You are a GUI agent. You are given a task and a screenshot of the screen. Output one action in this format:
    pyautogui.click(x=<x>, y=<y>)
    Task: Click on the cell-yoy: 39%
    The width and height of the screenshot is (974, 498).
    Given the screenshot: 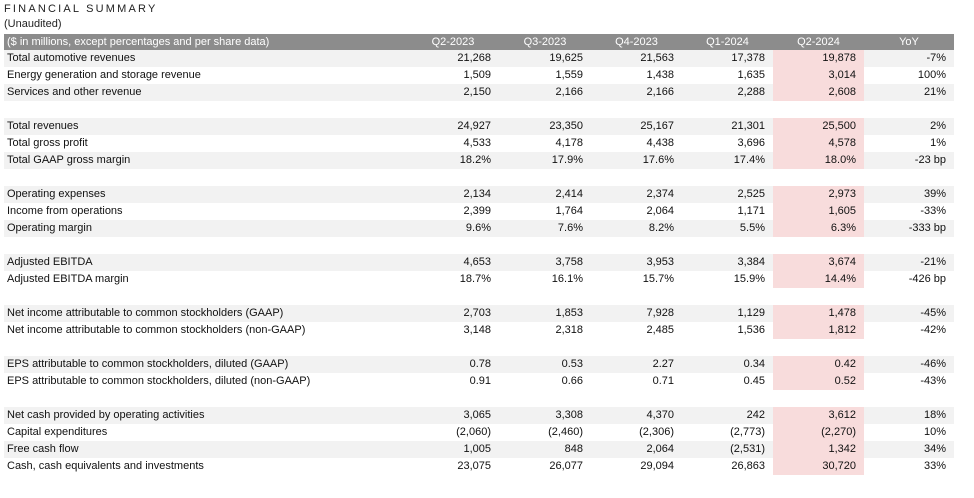 What is the action you would take?
    pyautogui.click(x=909, y=194)
    